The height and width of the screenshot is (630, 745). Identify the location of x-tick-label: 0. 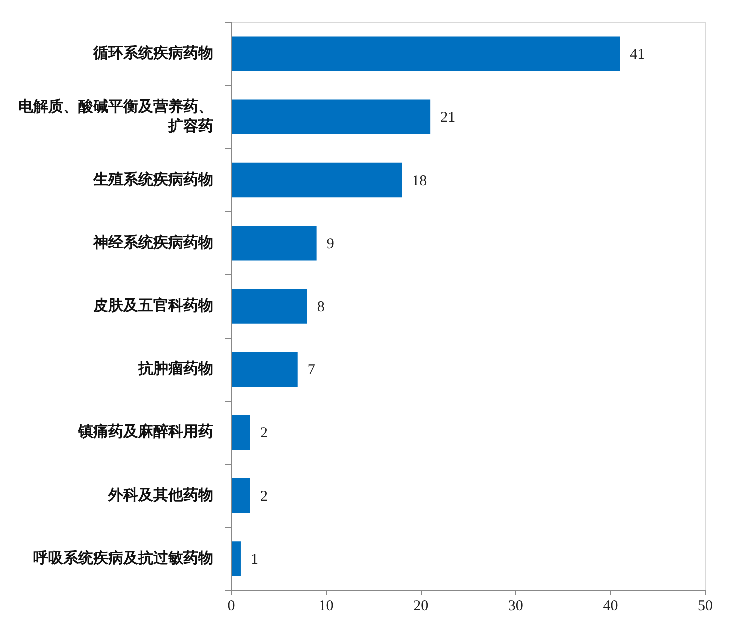
(232, 606).